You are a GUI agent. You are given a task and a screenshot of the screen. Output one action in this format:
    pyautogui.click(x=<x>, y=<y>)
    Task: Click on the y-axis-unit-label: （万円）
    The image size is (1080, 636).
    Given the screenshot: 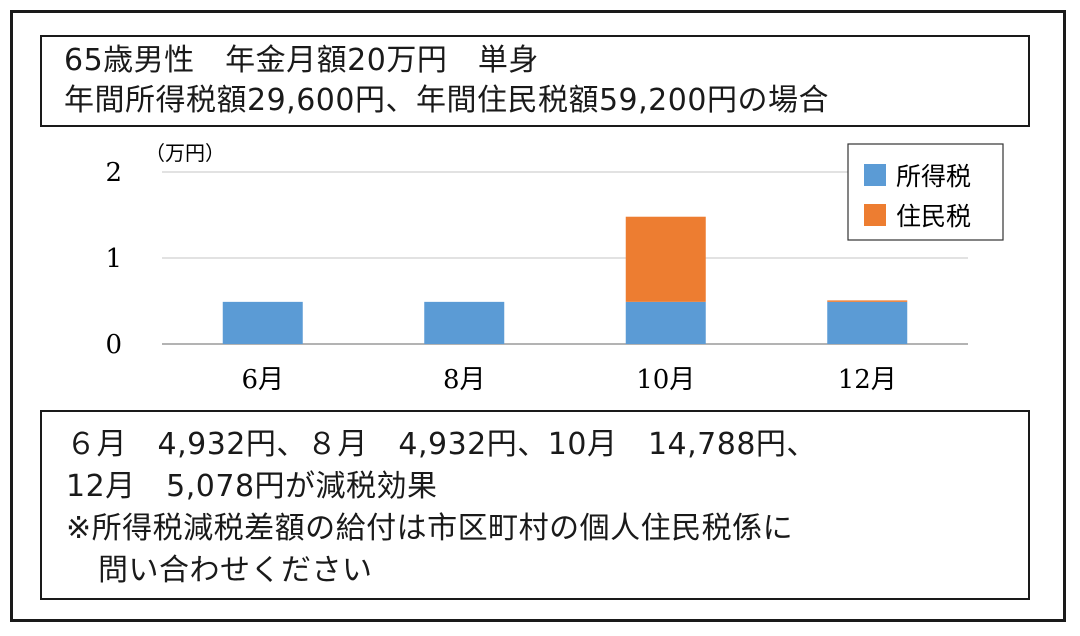 What is the action you would take?
    pyautogui.click(x=185, y=153)
    